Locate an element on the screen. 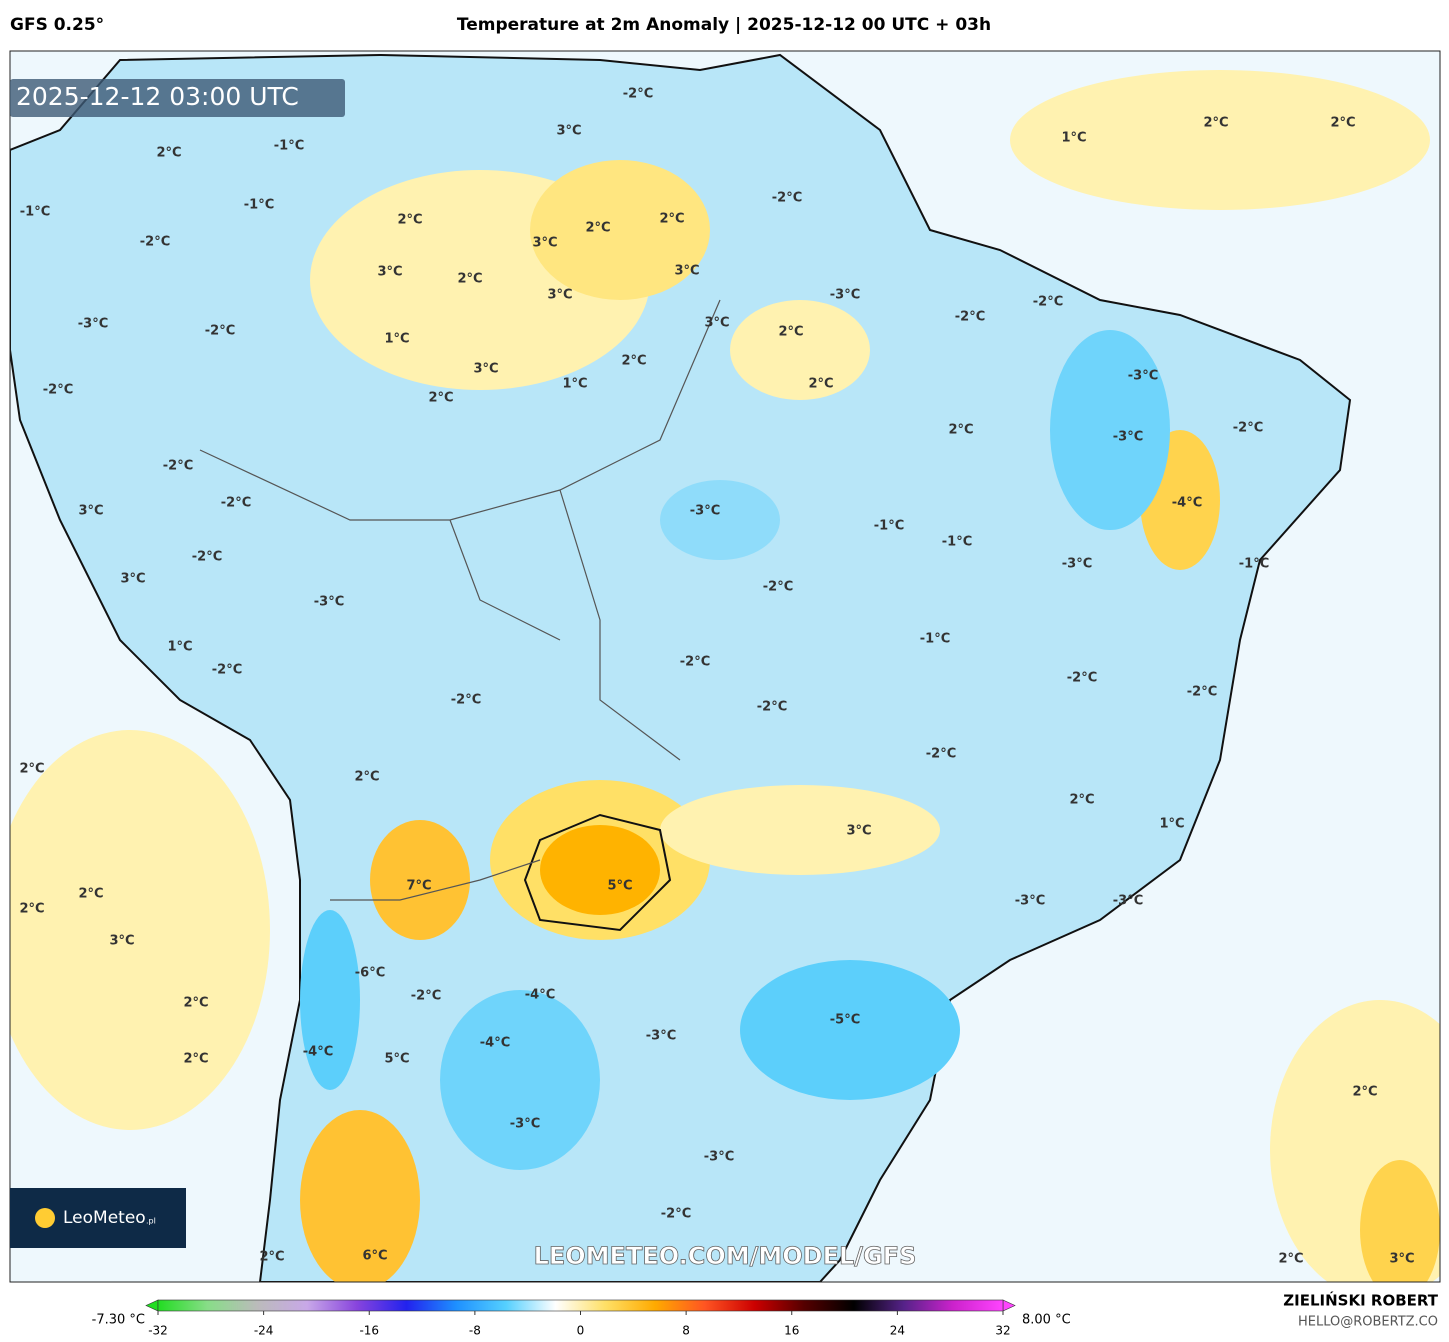 This screenshot has width=1449, height=1342. colorbar-tick-label: 8 is located at coordinates (686, 1331).